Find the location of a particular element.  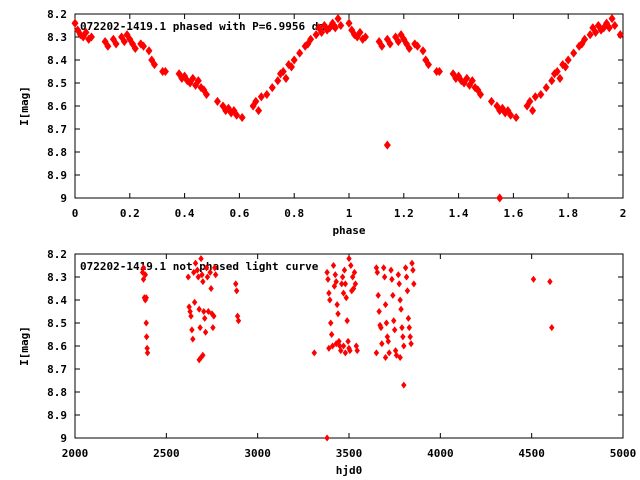

phased-x-tick-label: 0.8 is located at coordinates (294, 213).